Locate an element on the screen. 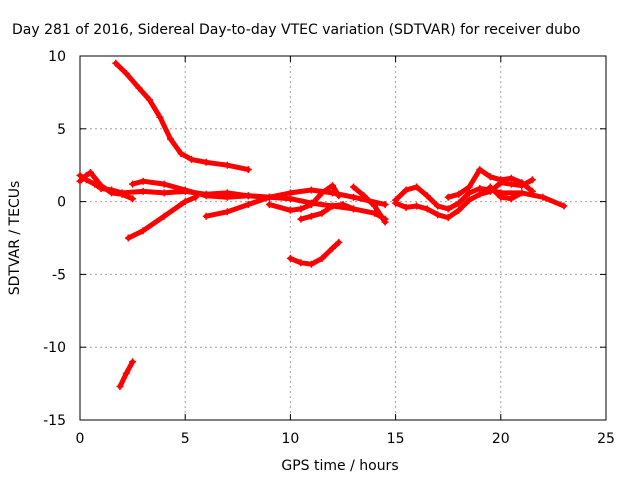  y-tick-label: 10 is located at coordinates (57, 57).